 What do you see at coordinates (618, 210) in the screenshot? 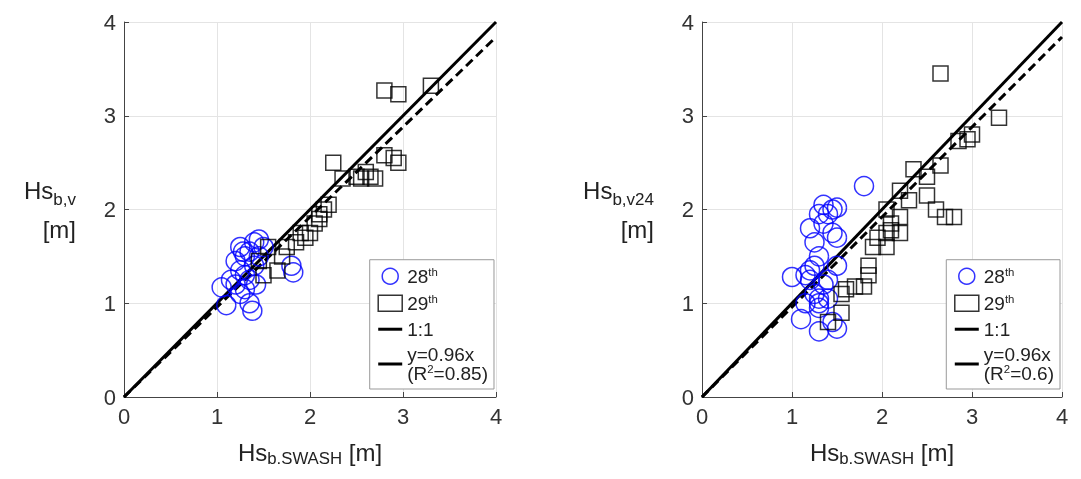
I see `y-axis-title: Hs$_{b,v24}$ [m]` at bounding box center [618, 210].